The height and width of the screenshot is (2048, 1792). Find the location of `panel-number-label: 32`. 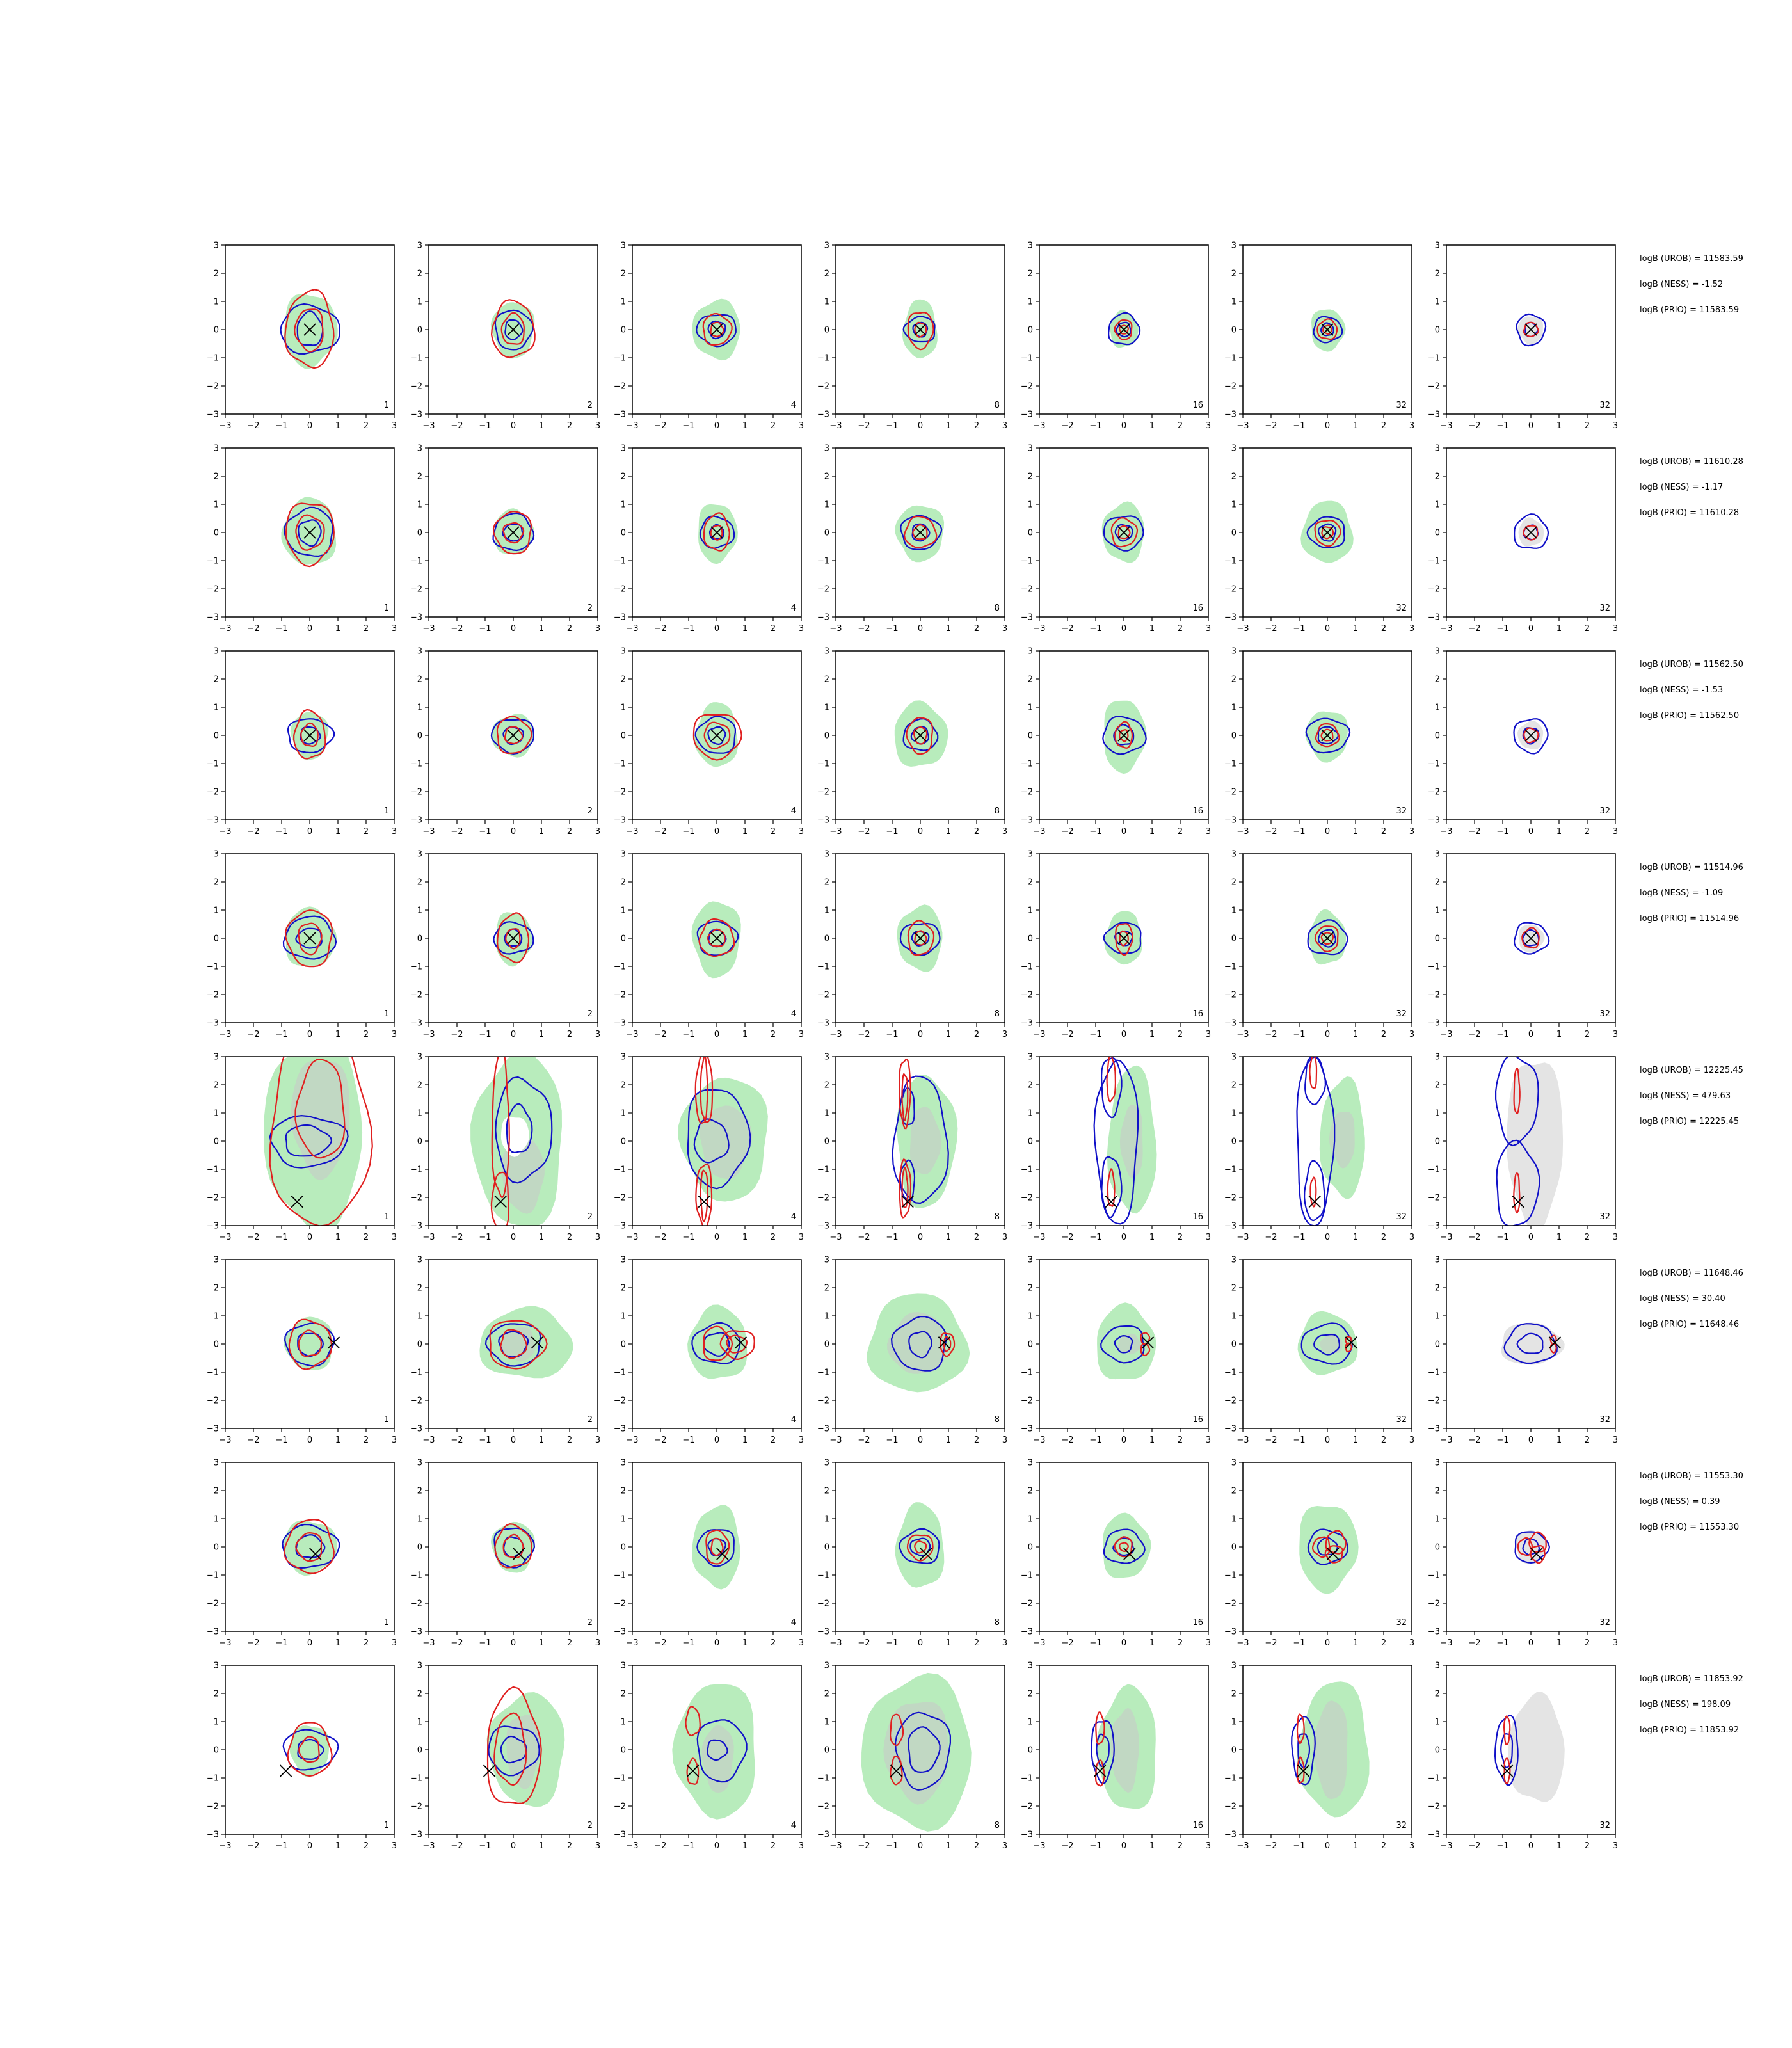

panel-number-label: 32 is located at coordinates (1604, 405).